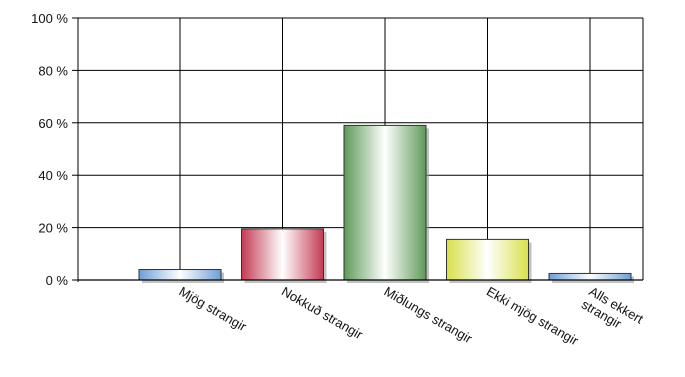  I want to click on x-tick-label: Alls ekkertstrangir, so click(612, 312).